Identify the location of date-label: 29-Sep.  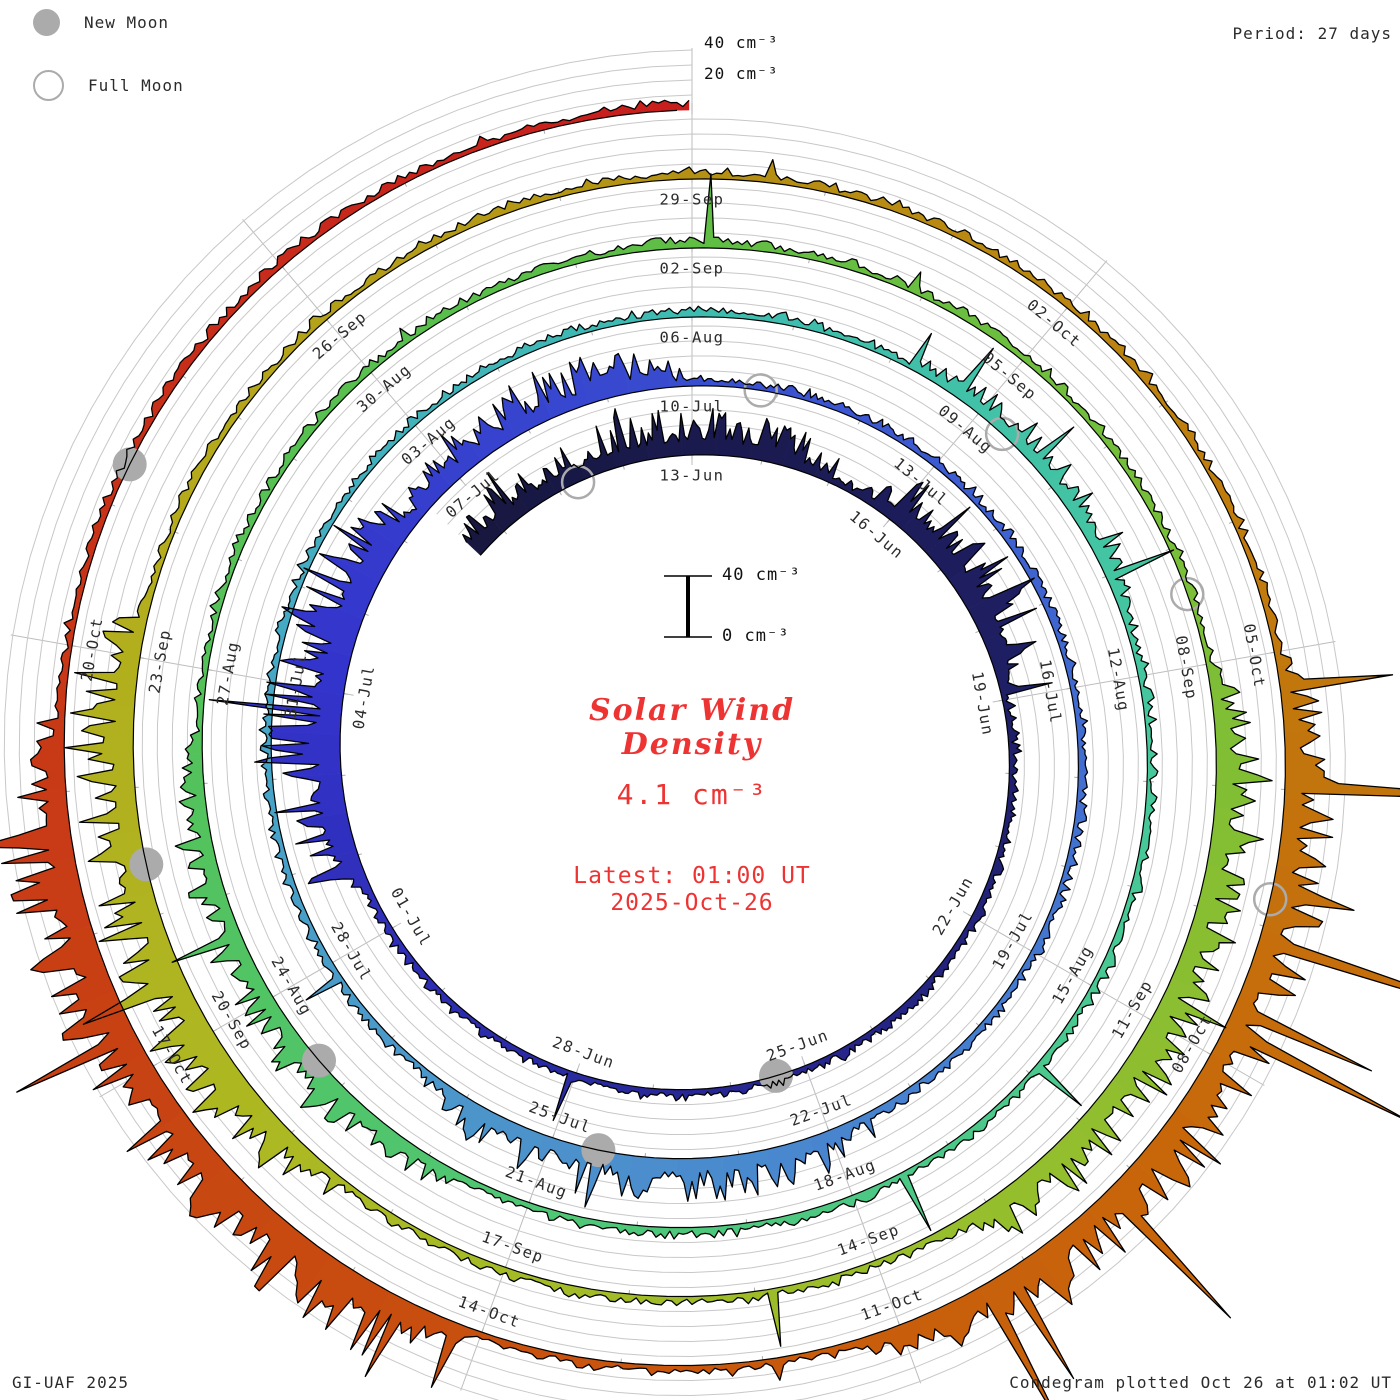
(692, 200).